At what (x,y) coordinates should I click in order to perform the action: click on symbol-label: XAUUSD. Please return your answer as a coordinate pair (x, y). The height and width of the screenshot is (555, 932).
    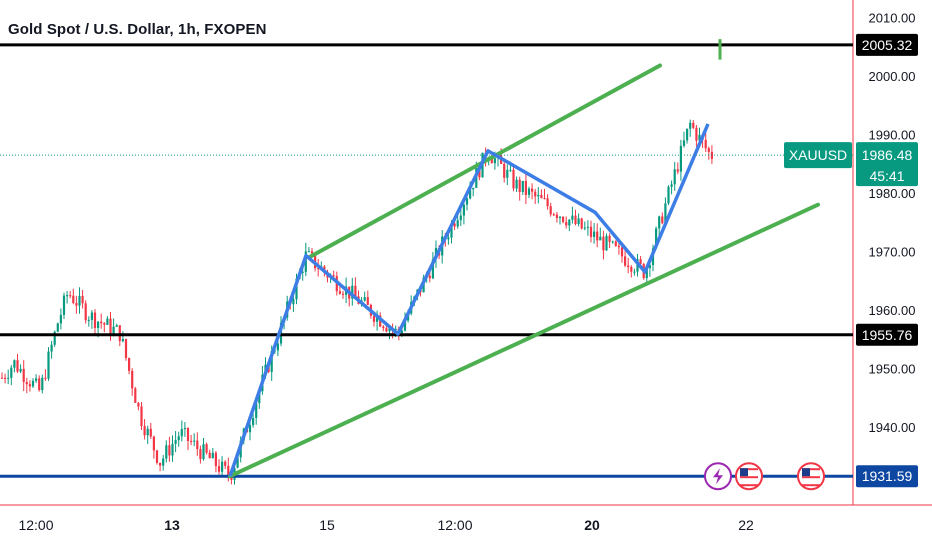
    Looking at the image, I should click on (818, 155).